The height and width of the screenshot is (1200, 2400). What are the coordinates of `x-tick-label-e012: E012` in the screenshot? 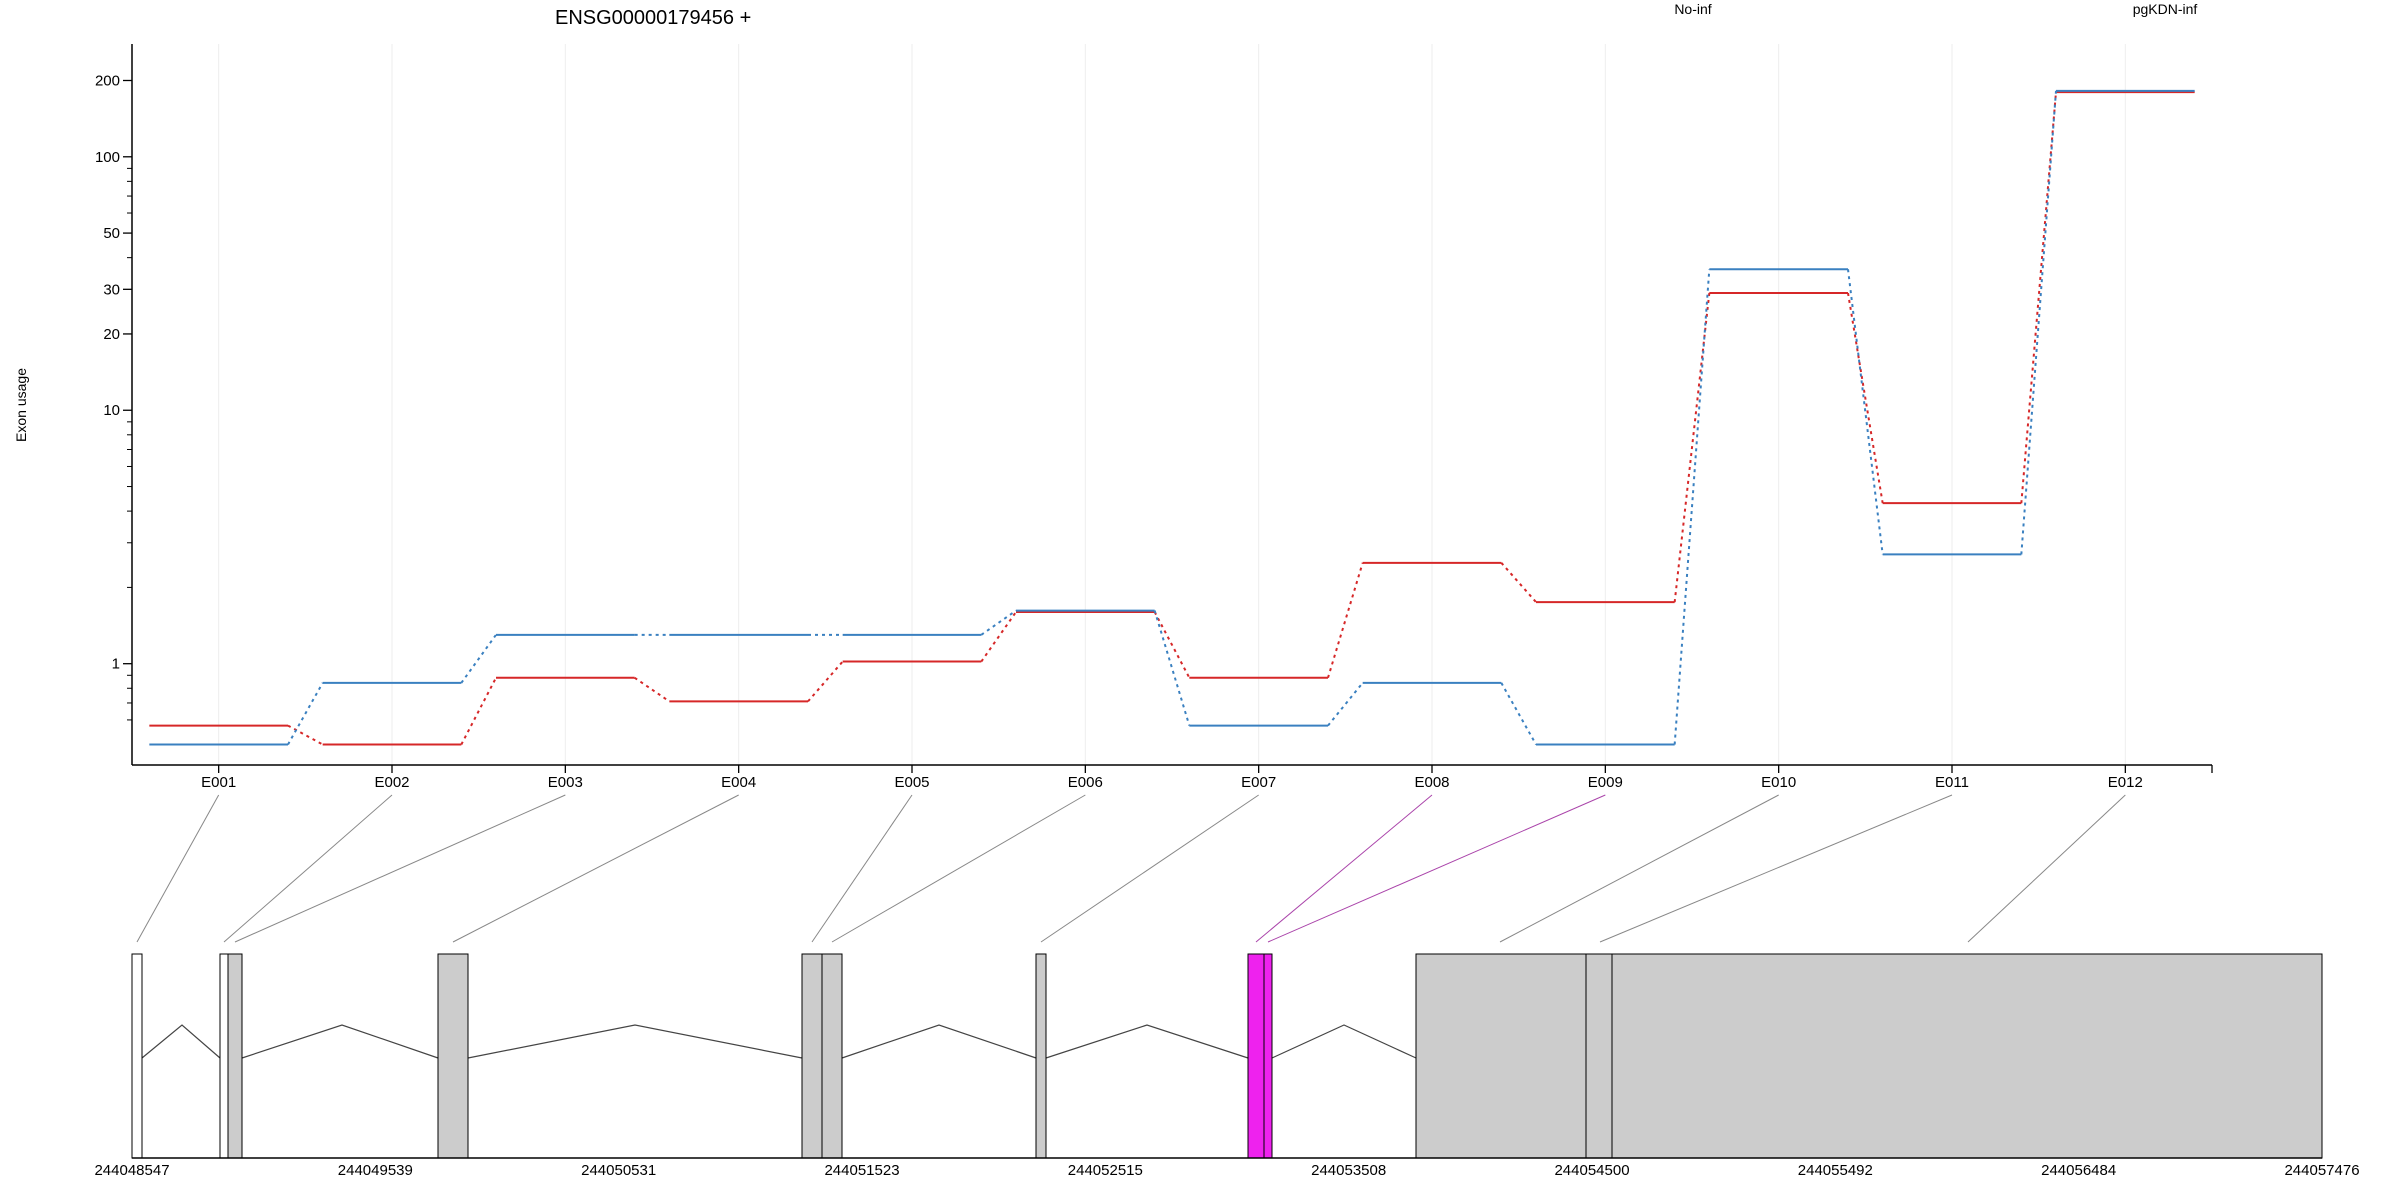 It's located at (2125, 782).